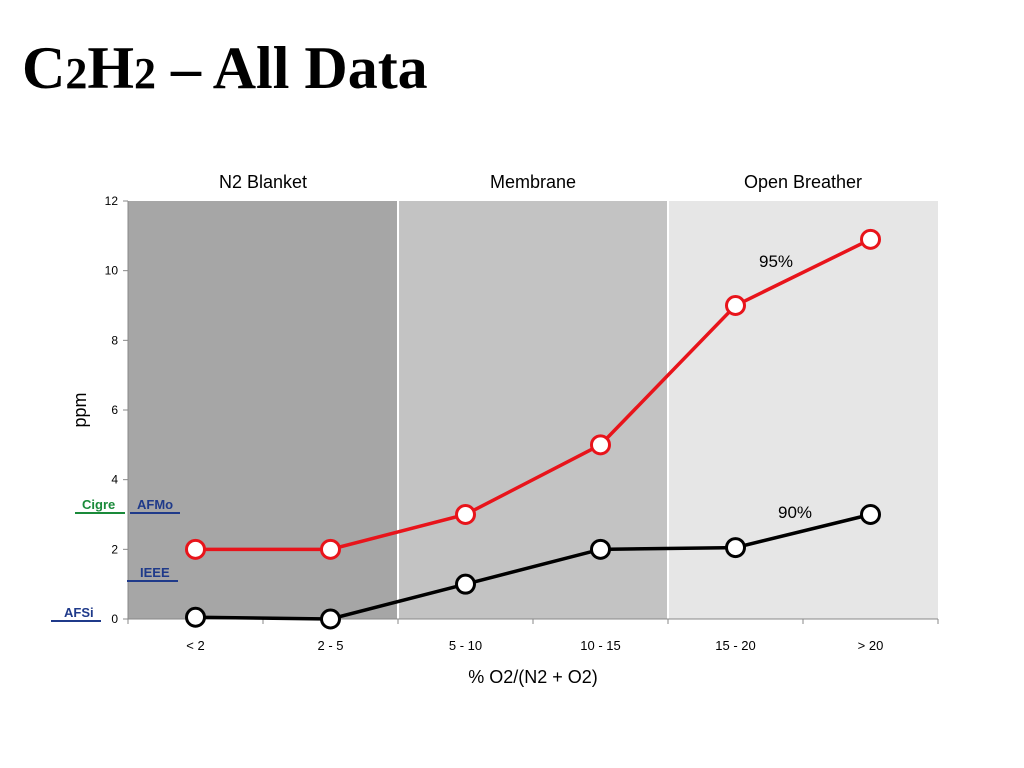 Image resolution: width=1024 pixels, height=768 pixels. What do you see at coordinates (98, 504) in the screenshot?
I see `reference-label-cigre: Cigre` at bounding box center [98, 504].